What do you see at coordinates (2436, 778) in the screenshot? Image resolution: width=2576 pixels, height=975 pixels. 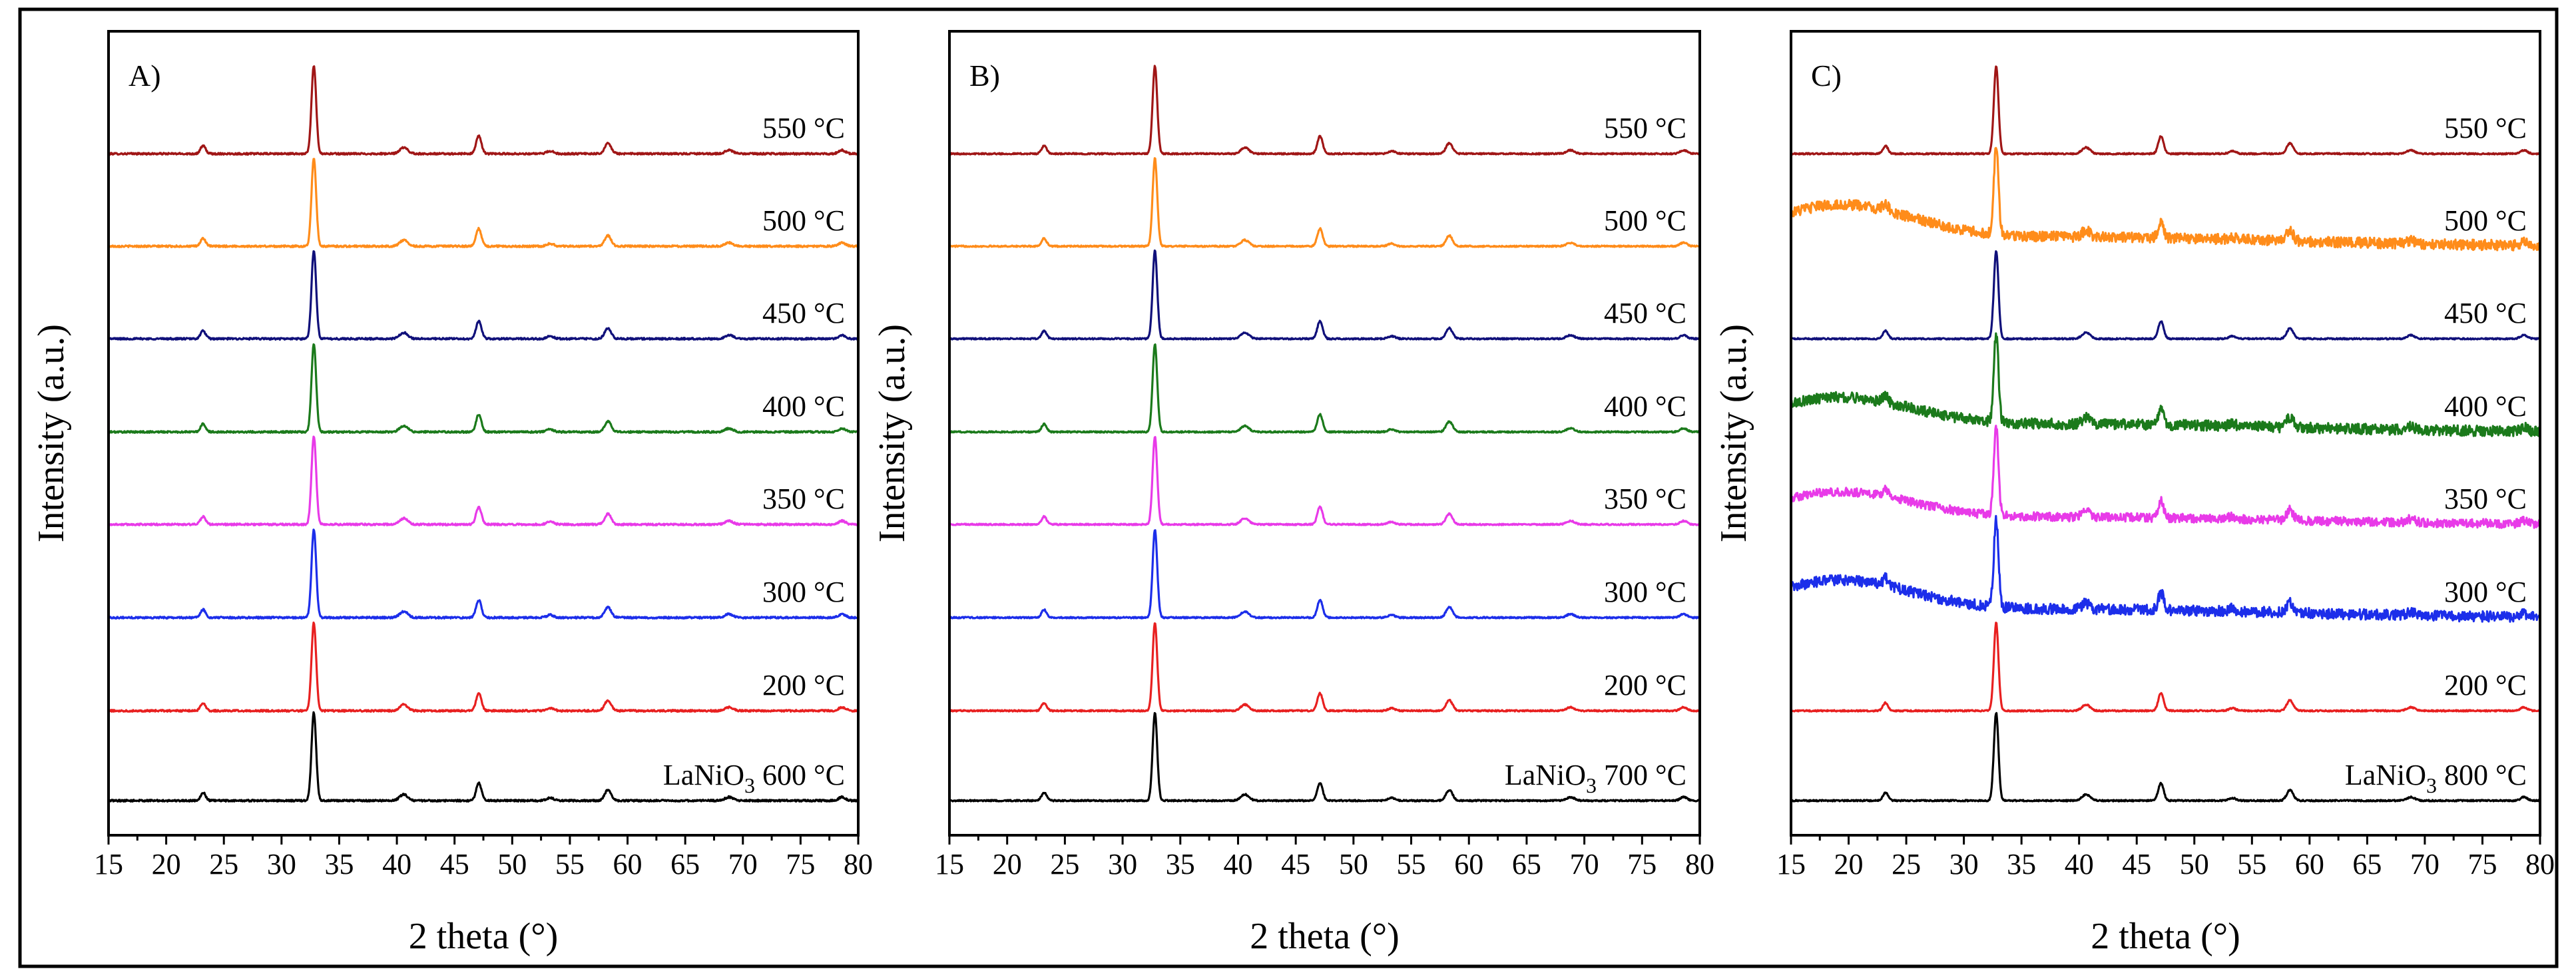 I see `trace-label: LaNiO3 800 °C` at bounding box center [2436, 778].